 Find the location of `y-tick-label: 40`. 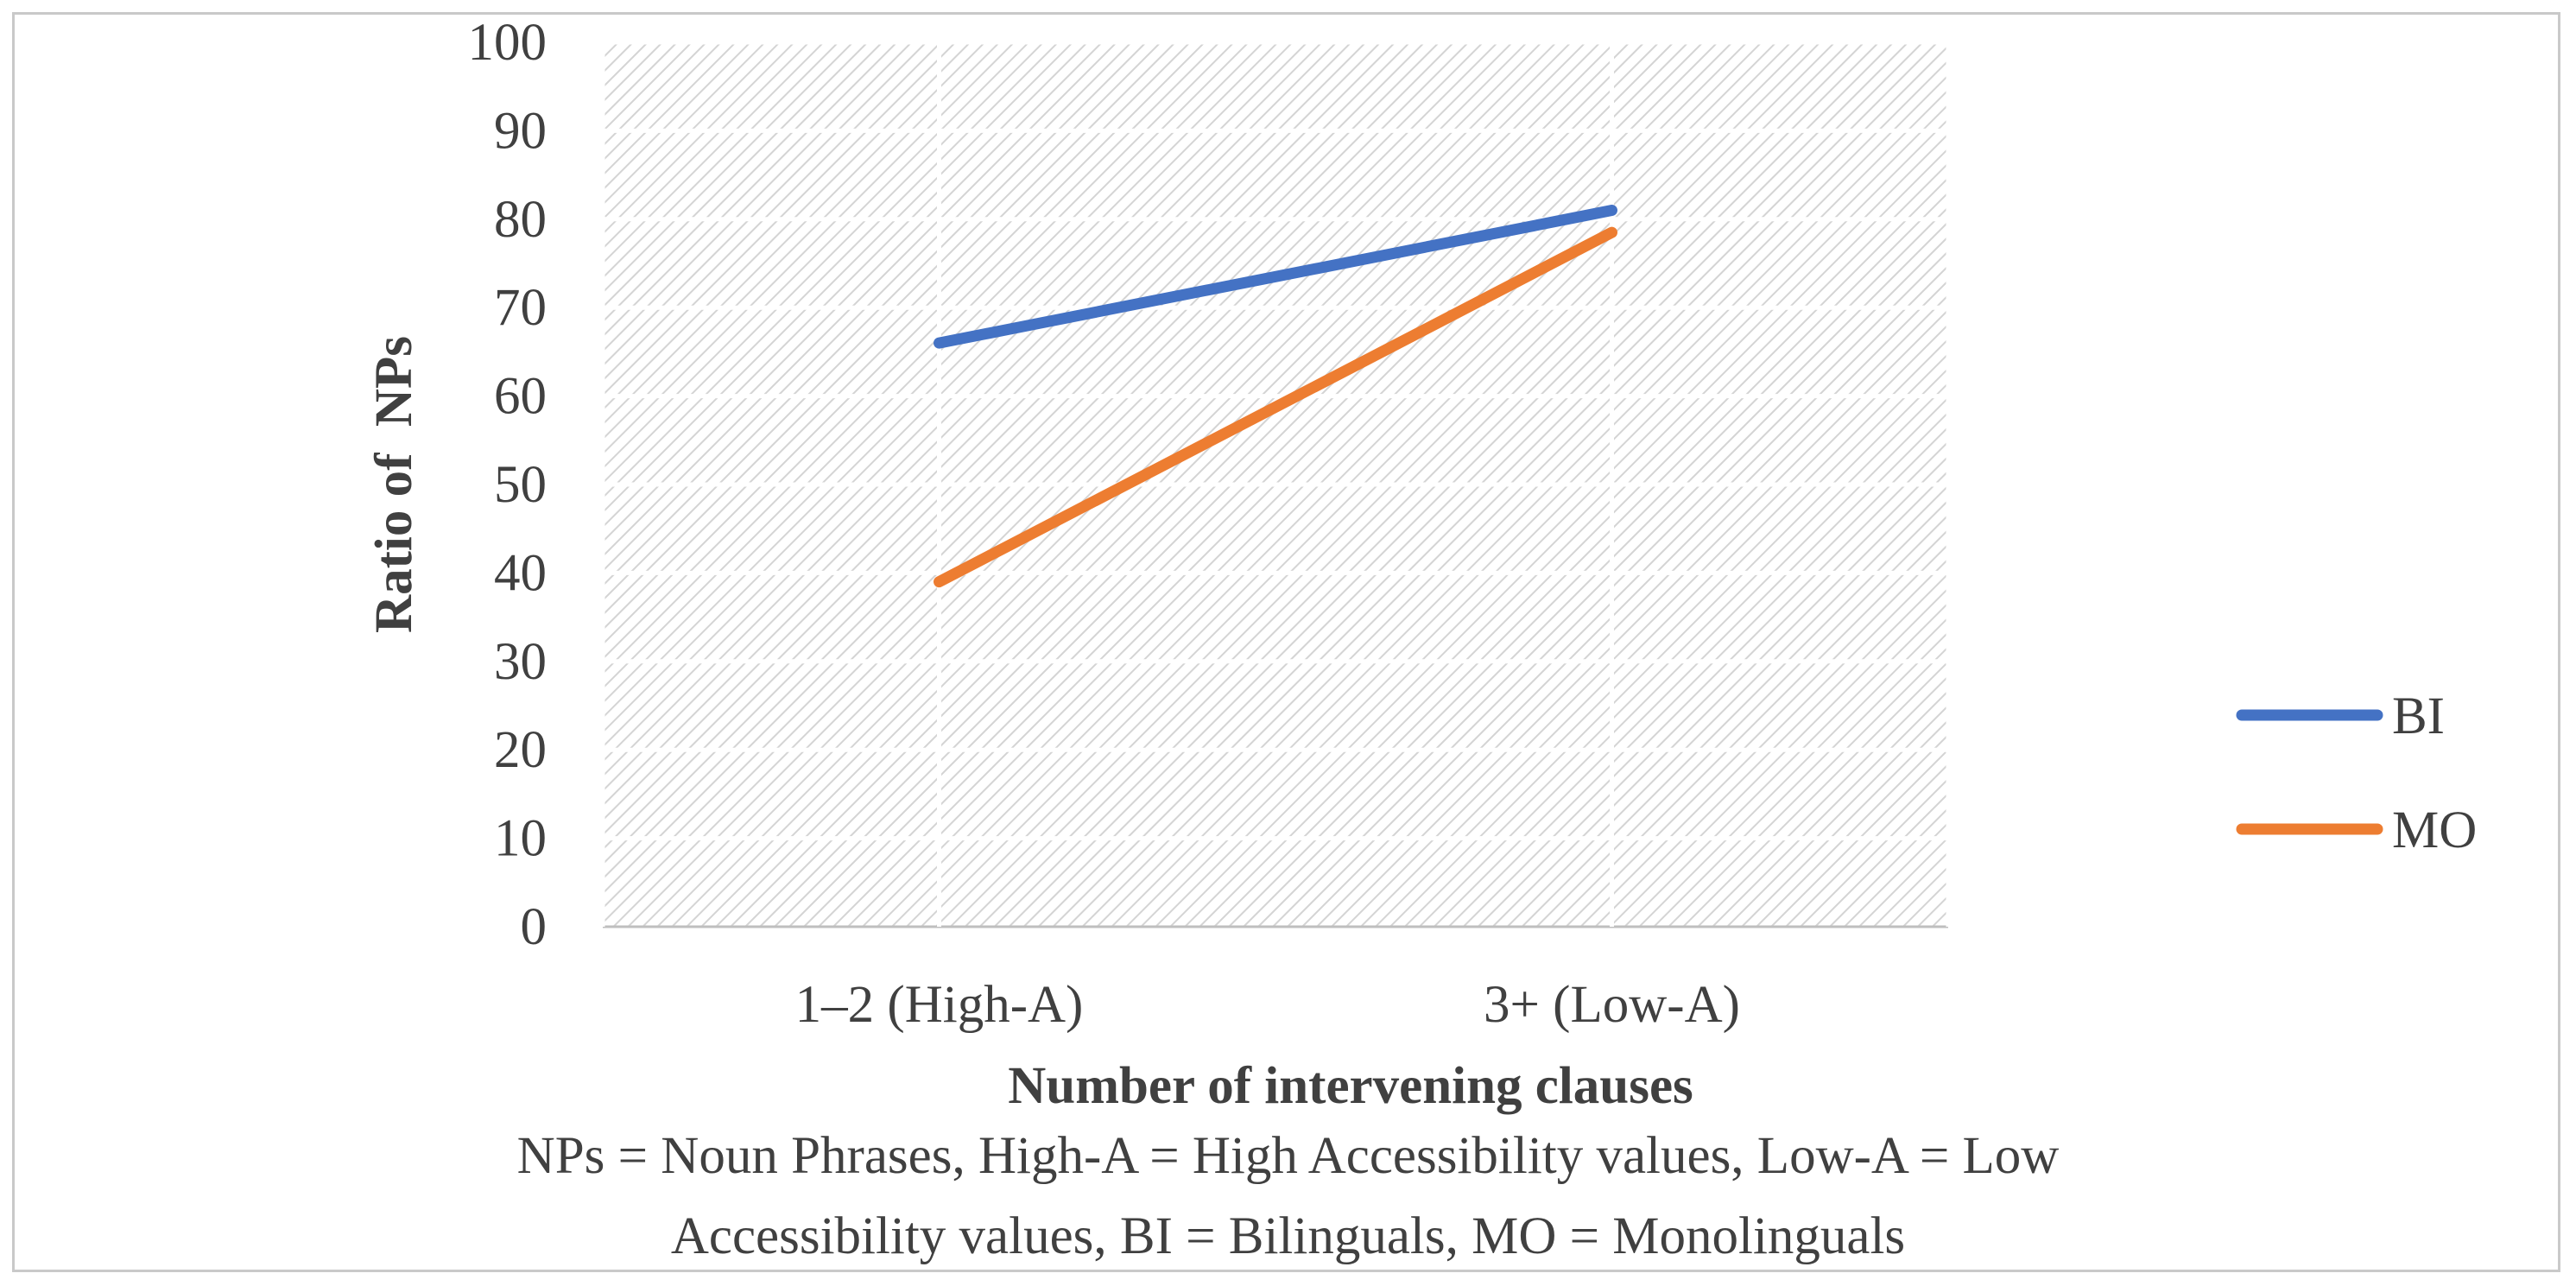

y-tick-label: 40 is located at coordinates (520, 573).